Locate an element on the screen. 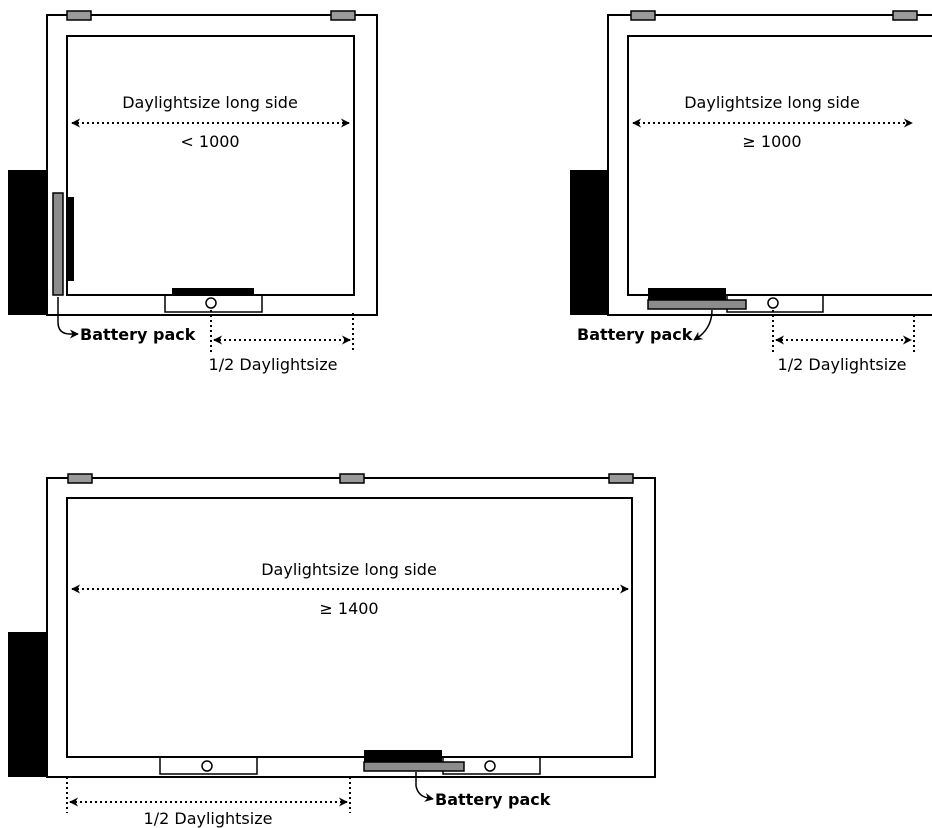 The height and width of the screenshot is (828, 932). size-condition-label: ≥ 1400 is located at coordinates (348, 608).